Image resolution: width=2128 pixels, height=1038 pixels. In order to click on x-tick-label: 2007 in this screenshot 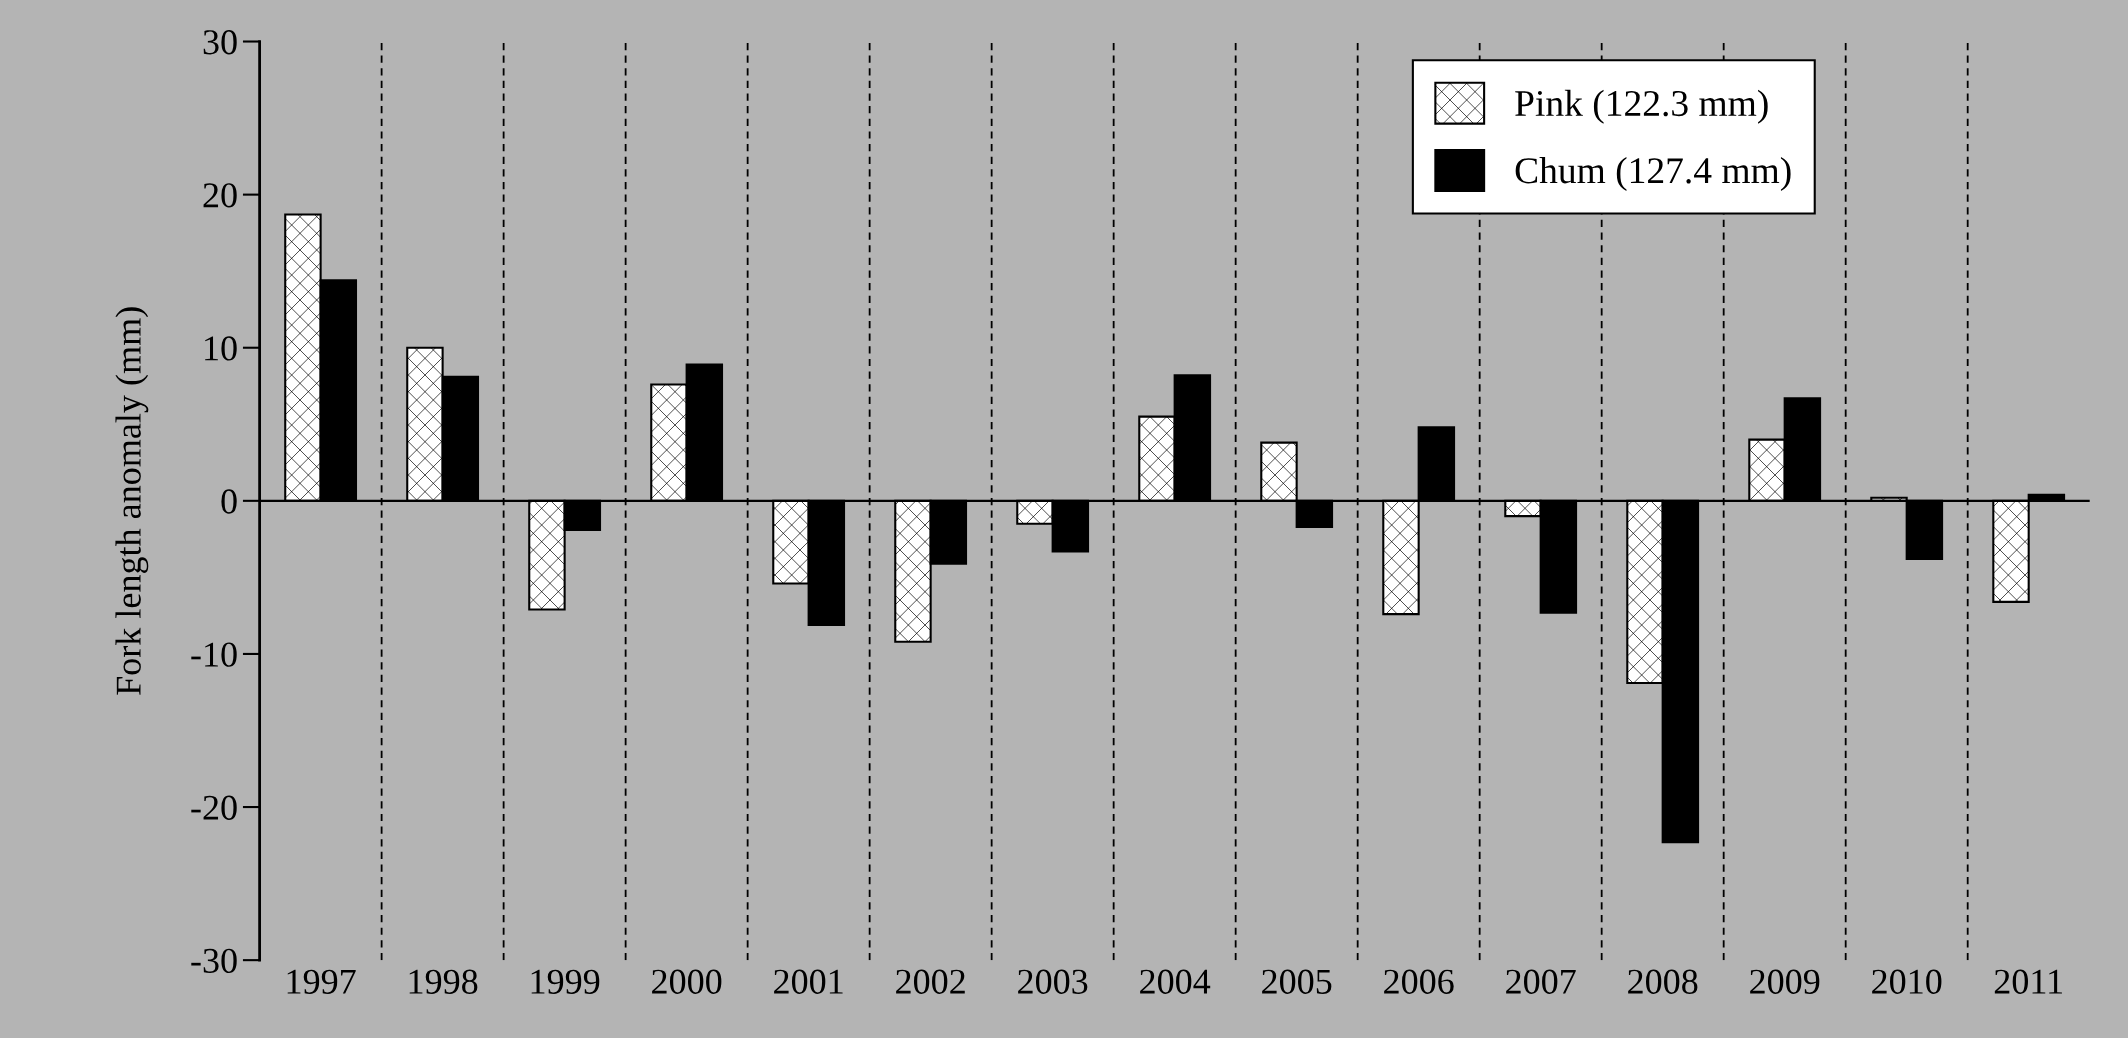, I will do `click(1541, 981)`.